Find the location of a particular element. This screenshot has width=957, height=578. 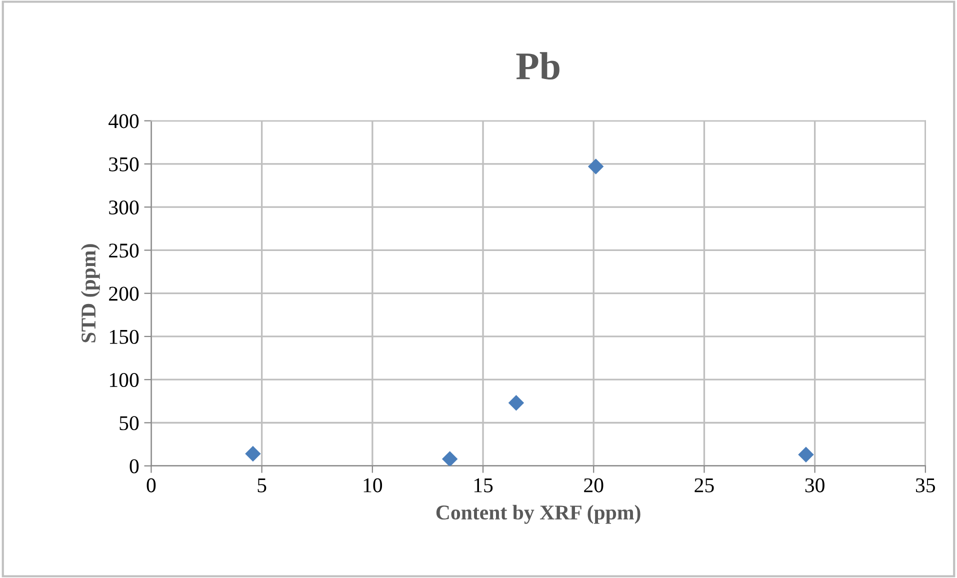

chart-title: Pb is located at coordinates (538, 66).